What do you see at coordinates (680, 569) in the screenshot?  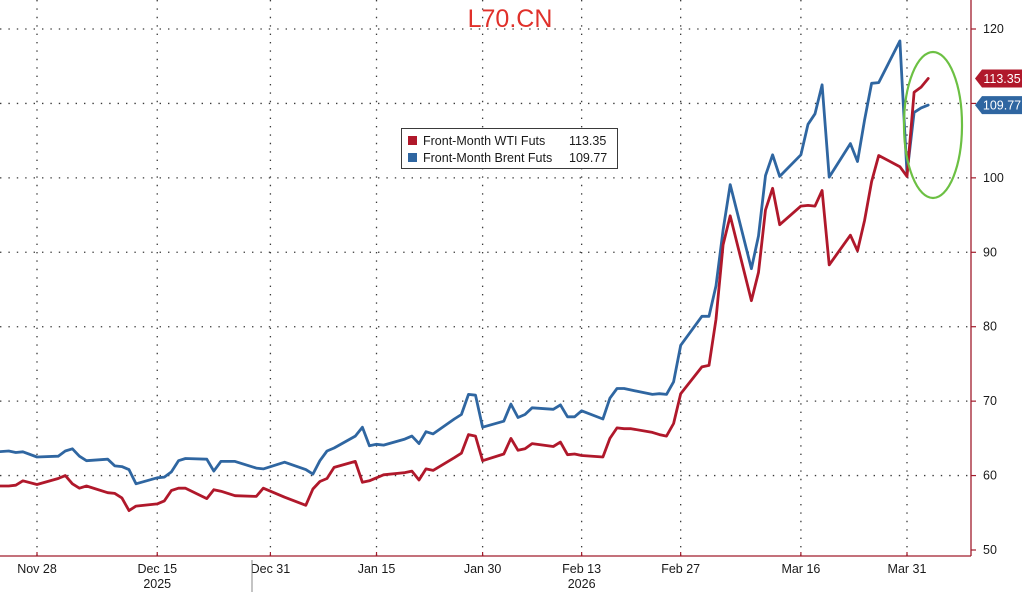 I see `x-tick-label: Feb 27` at bounding box center [680, 569].